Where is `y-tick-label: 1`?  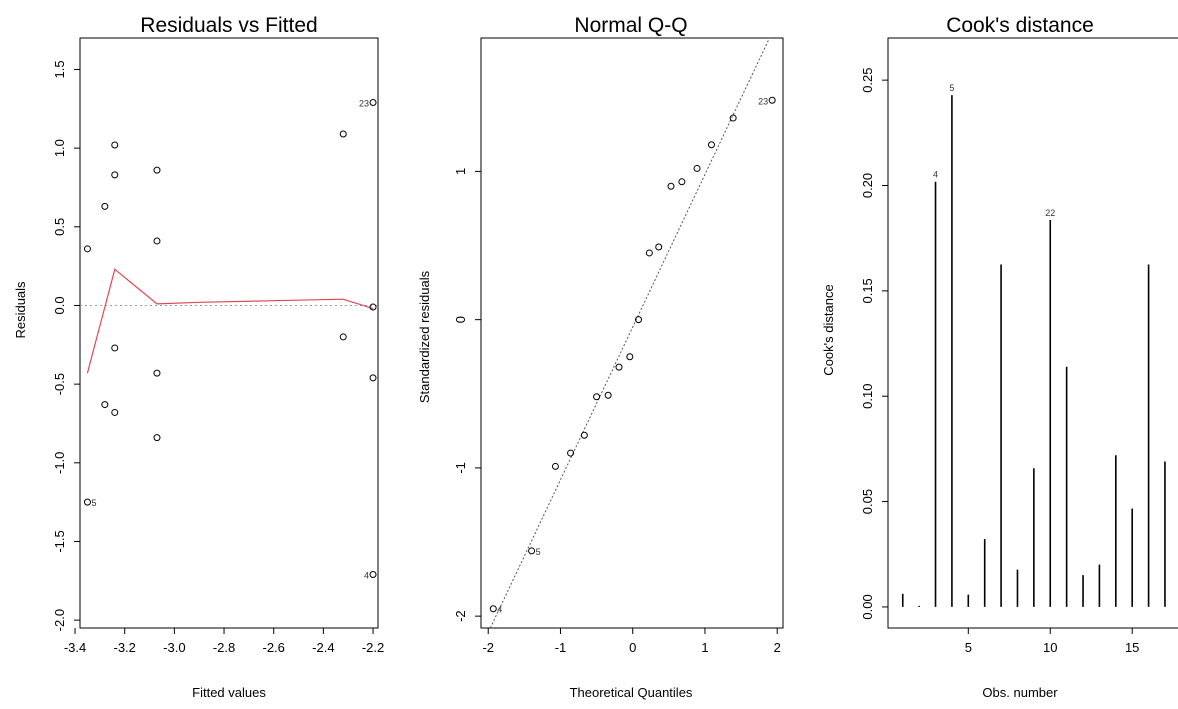
y-tick-label: 1 is located at coordinates (460, 171).